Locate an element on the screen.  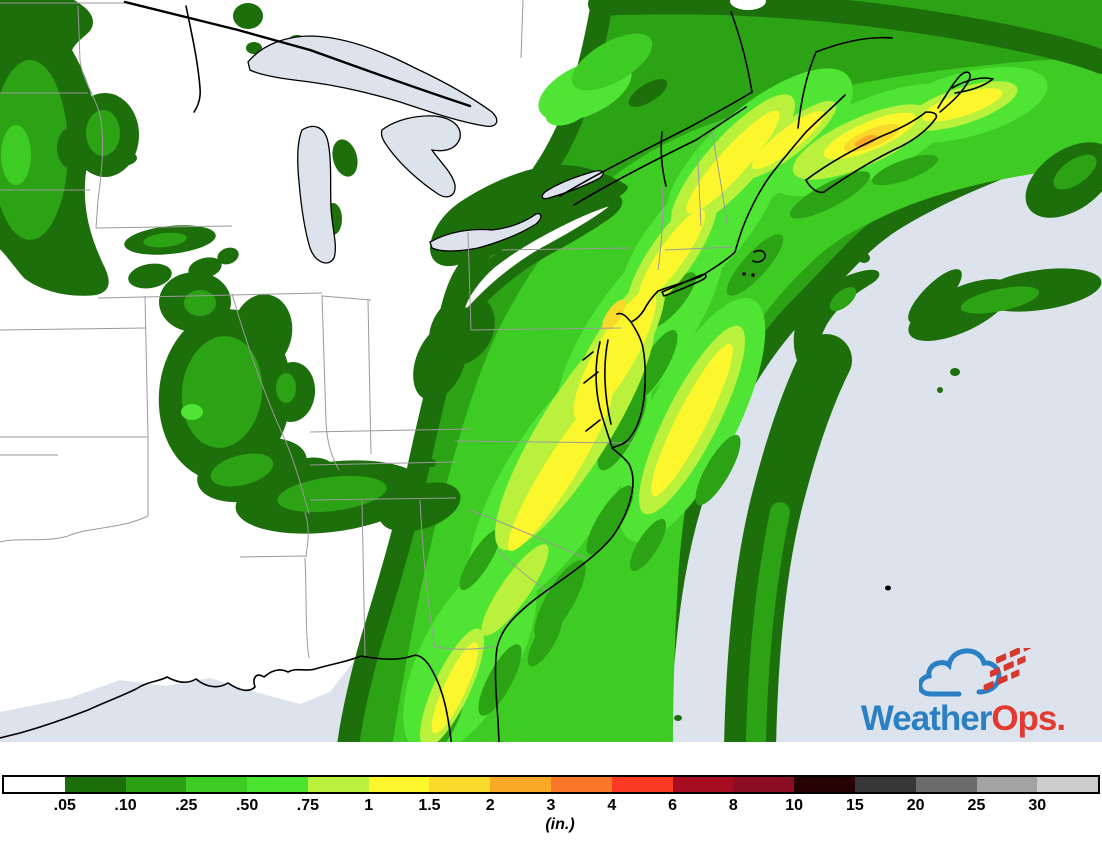
gulf-coastline is located at coordinates (226, 698).